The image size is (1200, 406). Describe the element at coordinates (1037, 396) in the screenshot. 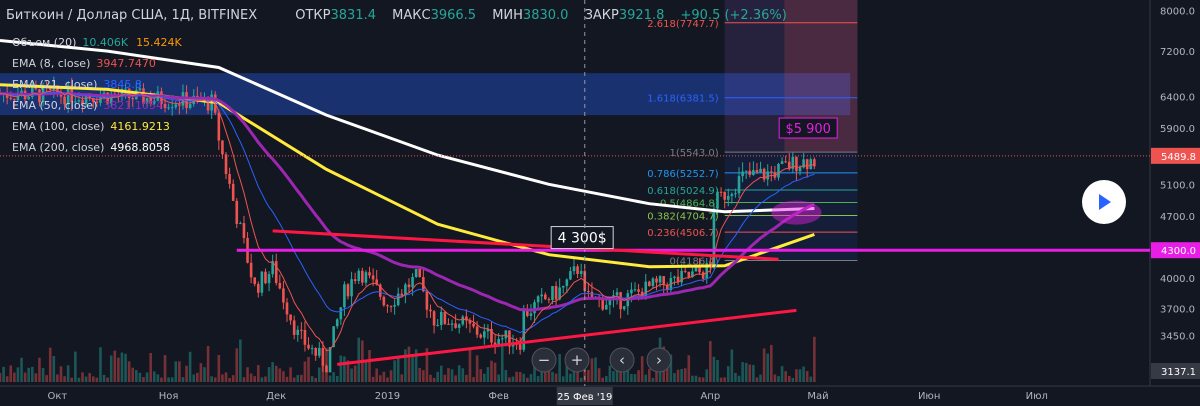

I see `x-tick-label: Июл` at that location.